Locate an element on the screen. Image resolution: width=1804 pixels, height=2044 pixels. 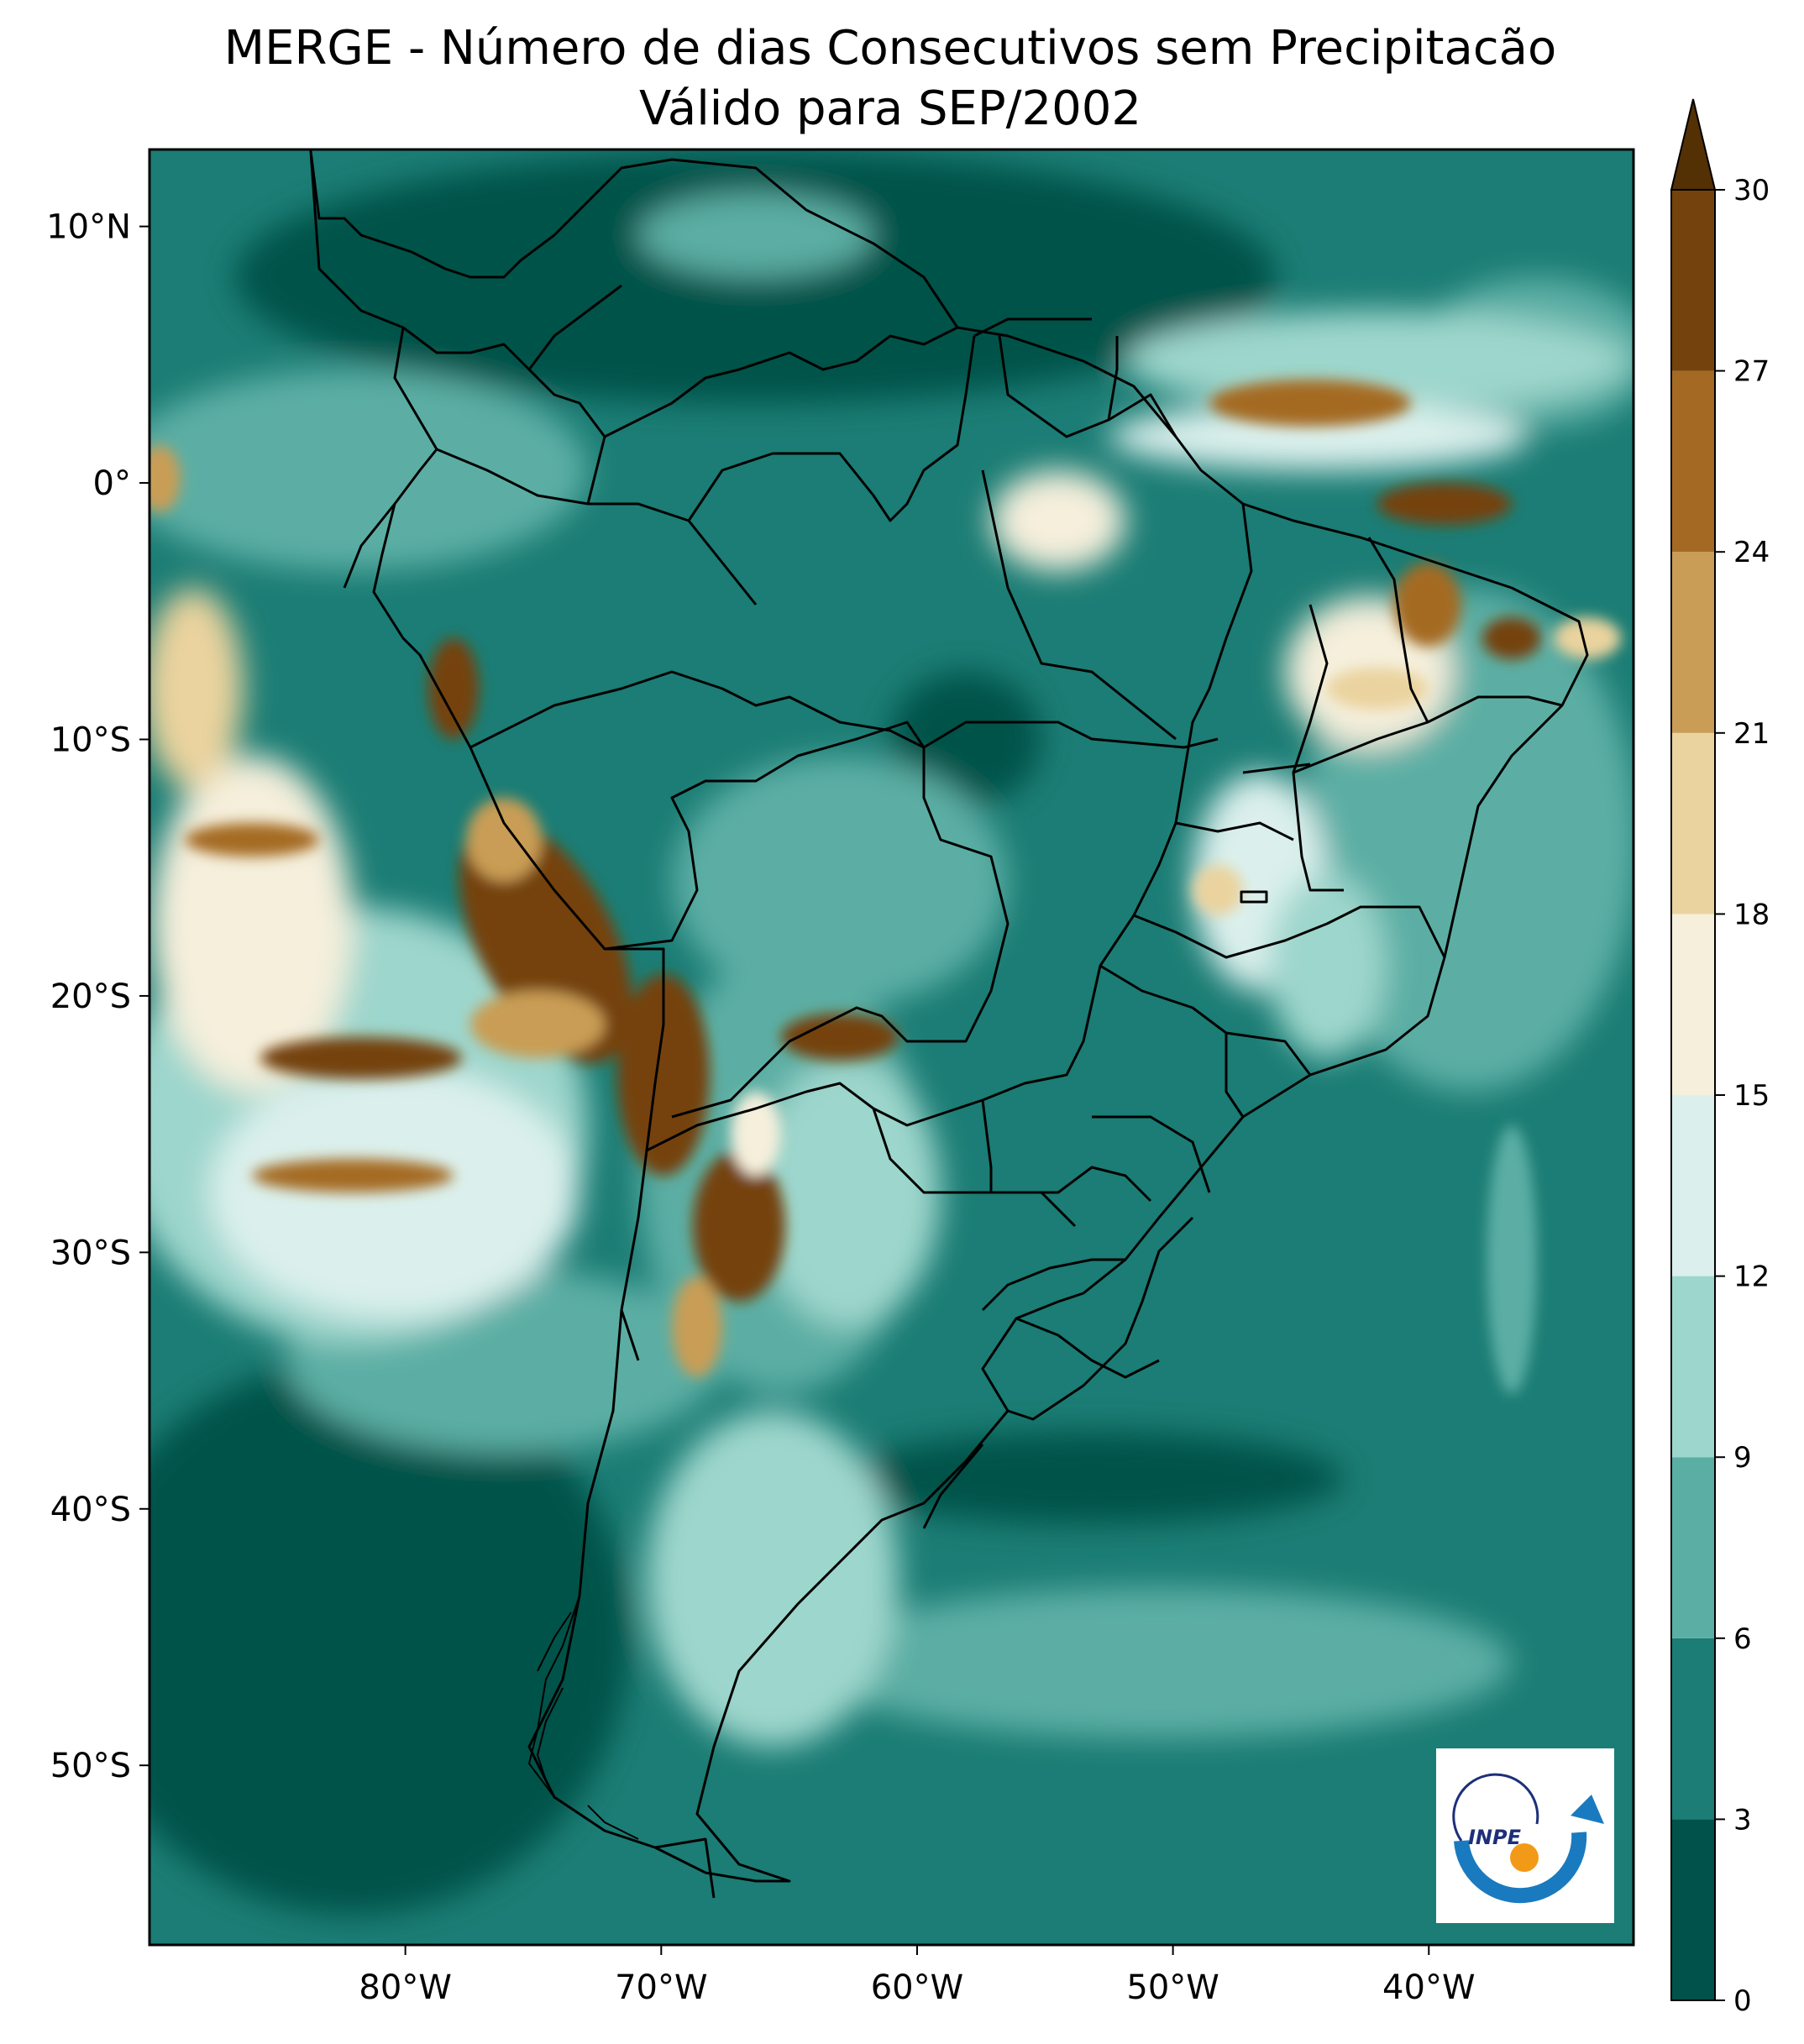
colorbar-extend-arrow is located at coordinates (1693, 144).